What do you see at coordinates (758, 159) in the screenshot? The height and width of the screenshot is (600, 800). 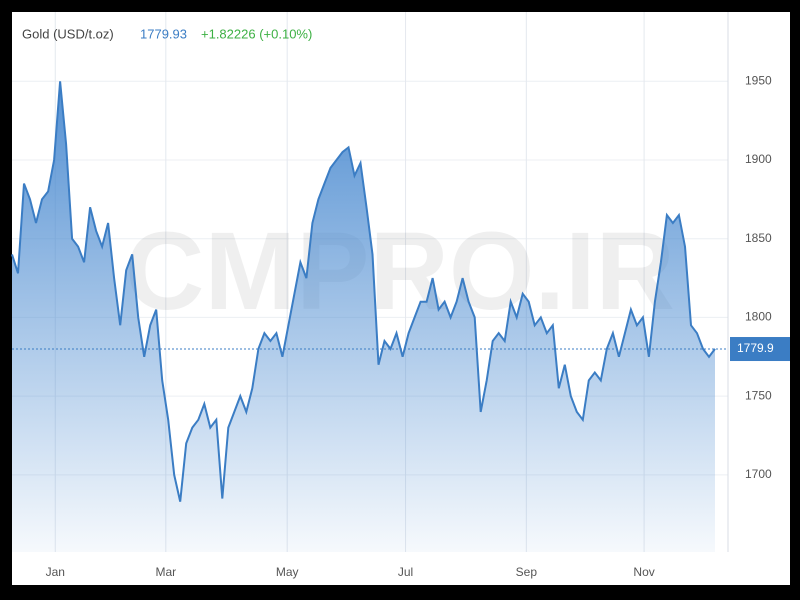 I see `y-tick-label: 1900` at bounding box center [758, 159].